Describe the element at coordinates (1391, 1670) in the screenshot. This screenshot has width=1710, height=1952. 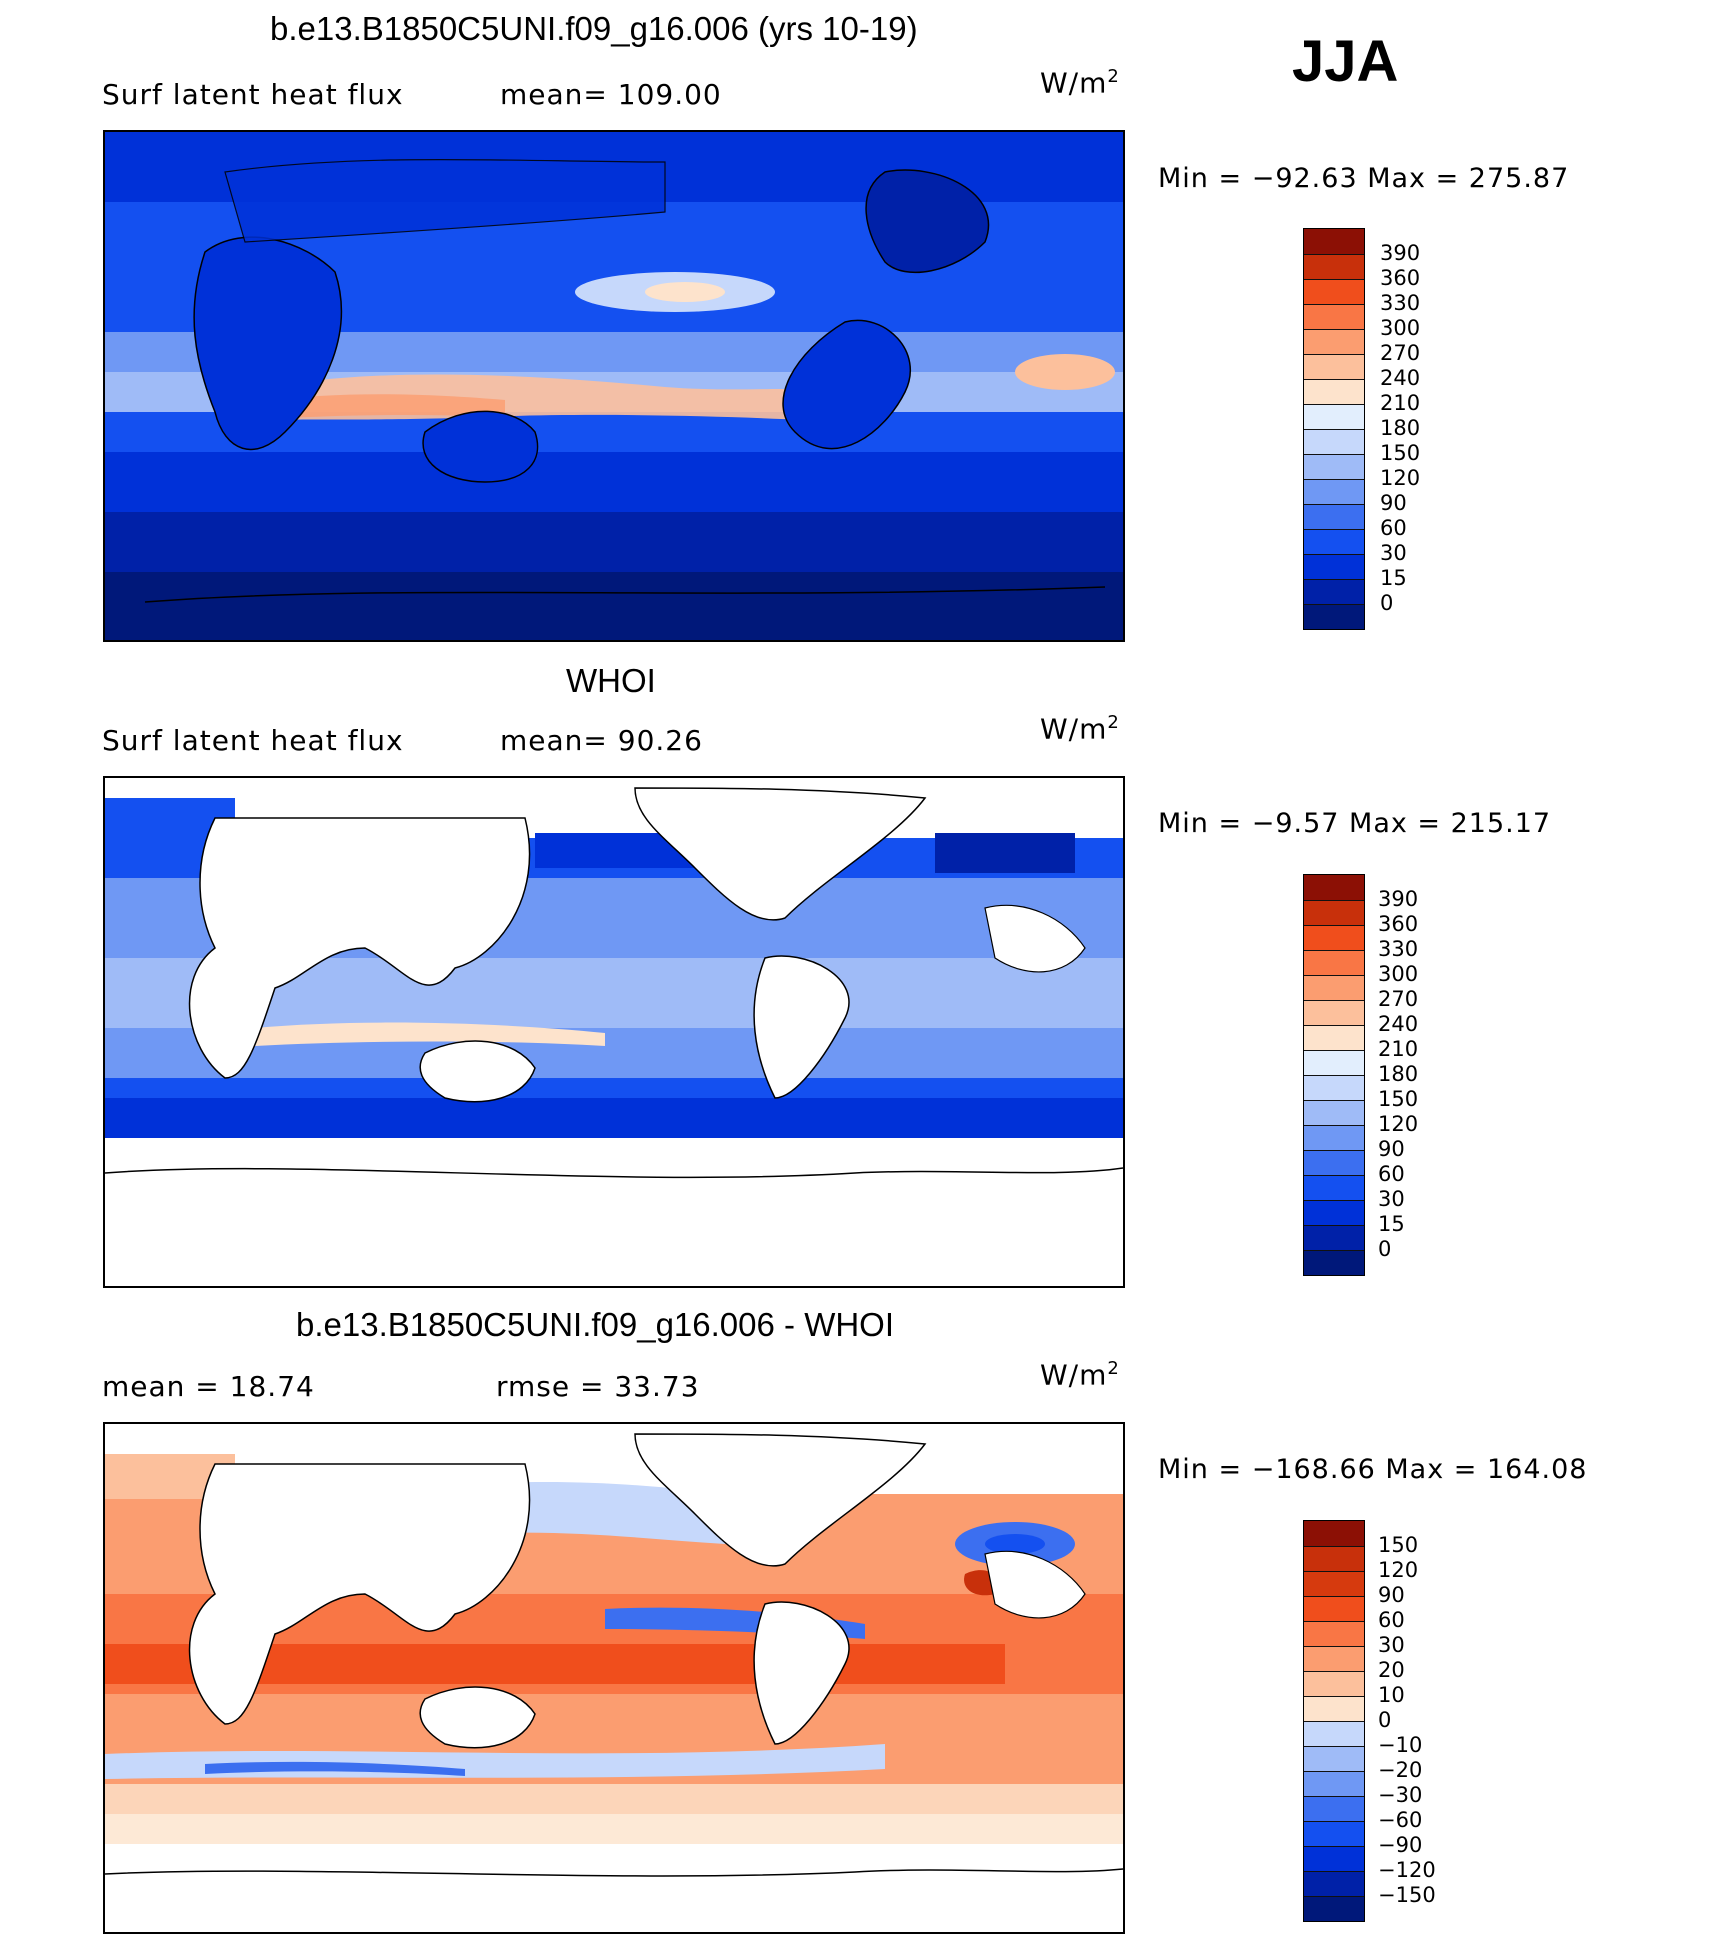
I see `colorbar-tick-label: 20` at that location.